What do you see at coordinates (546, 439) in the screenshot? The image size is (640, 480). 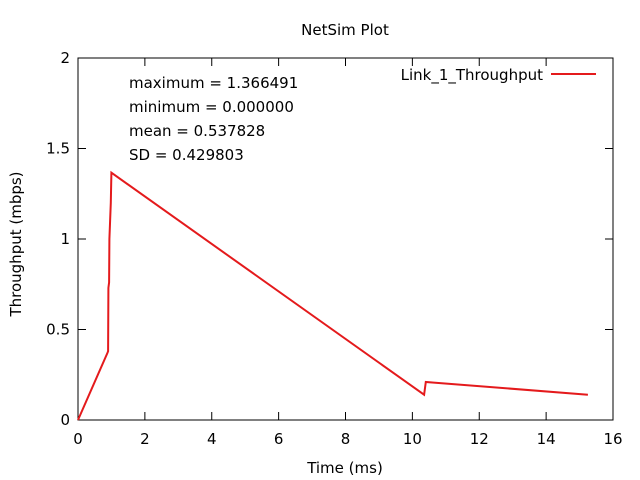 I see `x-tick-label: 14` at bounding box center [546, 439].